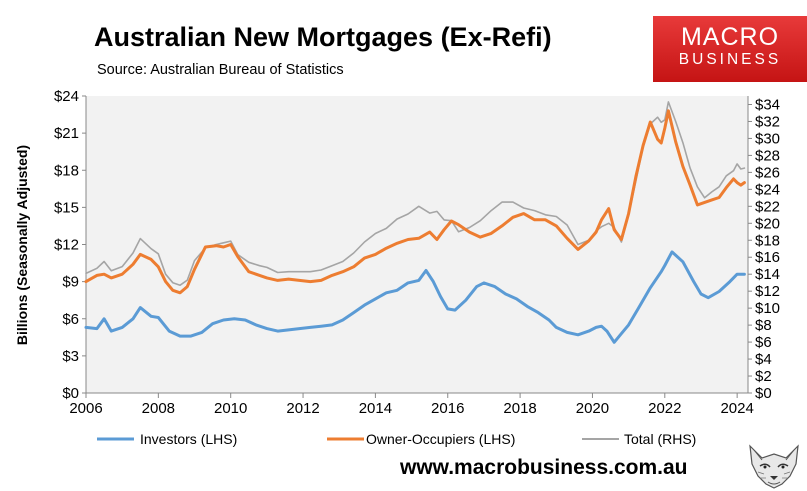  Describe the element at coordinates (767, 155) in the screenshot. I see `y-right-tick-label: $28` at that location.